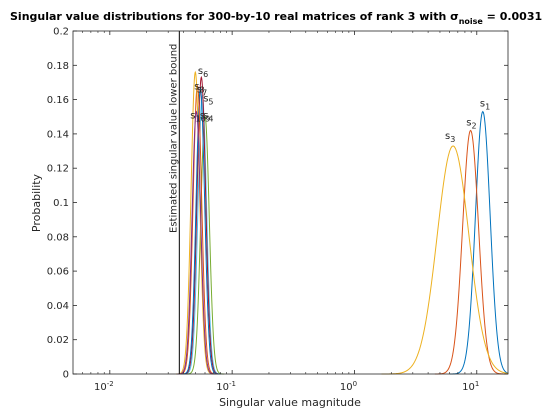 Image resolution: width=560 pixels, height=420 pixels. Describe the element at coordinates (205, 116) in the screenshot. I see `series-label-s9: s9` at that location.